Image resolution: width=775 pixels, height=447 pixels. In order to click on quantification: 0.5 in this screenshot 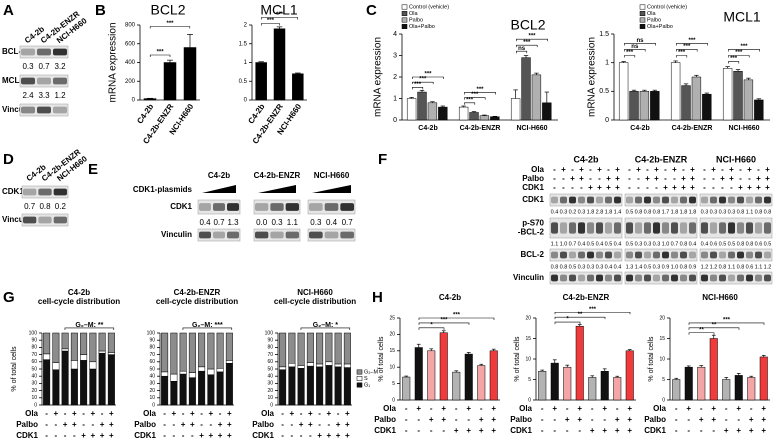, I will do `click(648, 267)`.